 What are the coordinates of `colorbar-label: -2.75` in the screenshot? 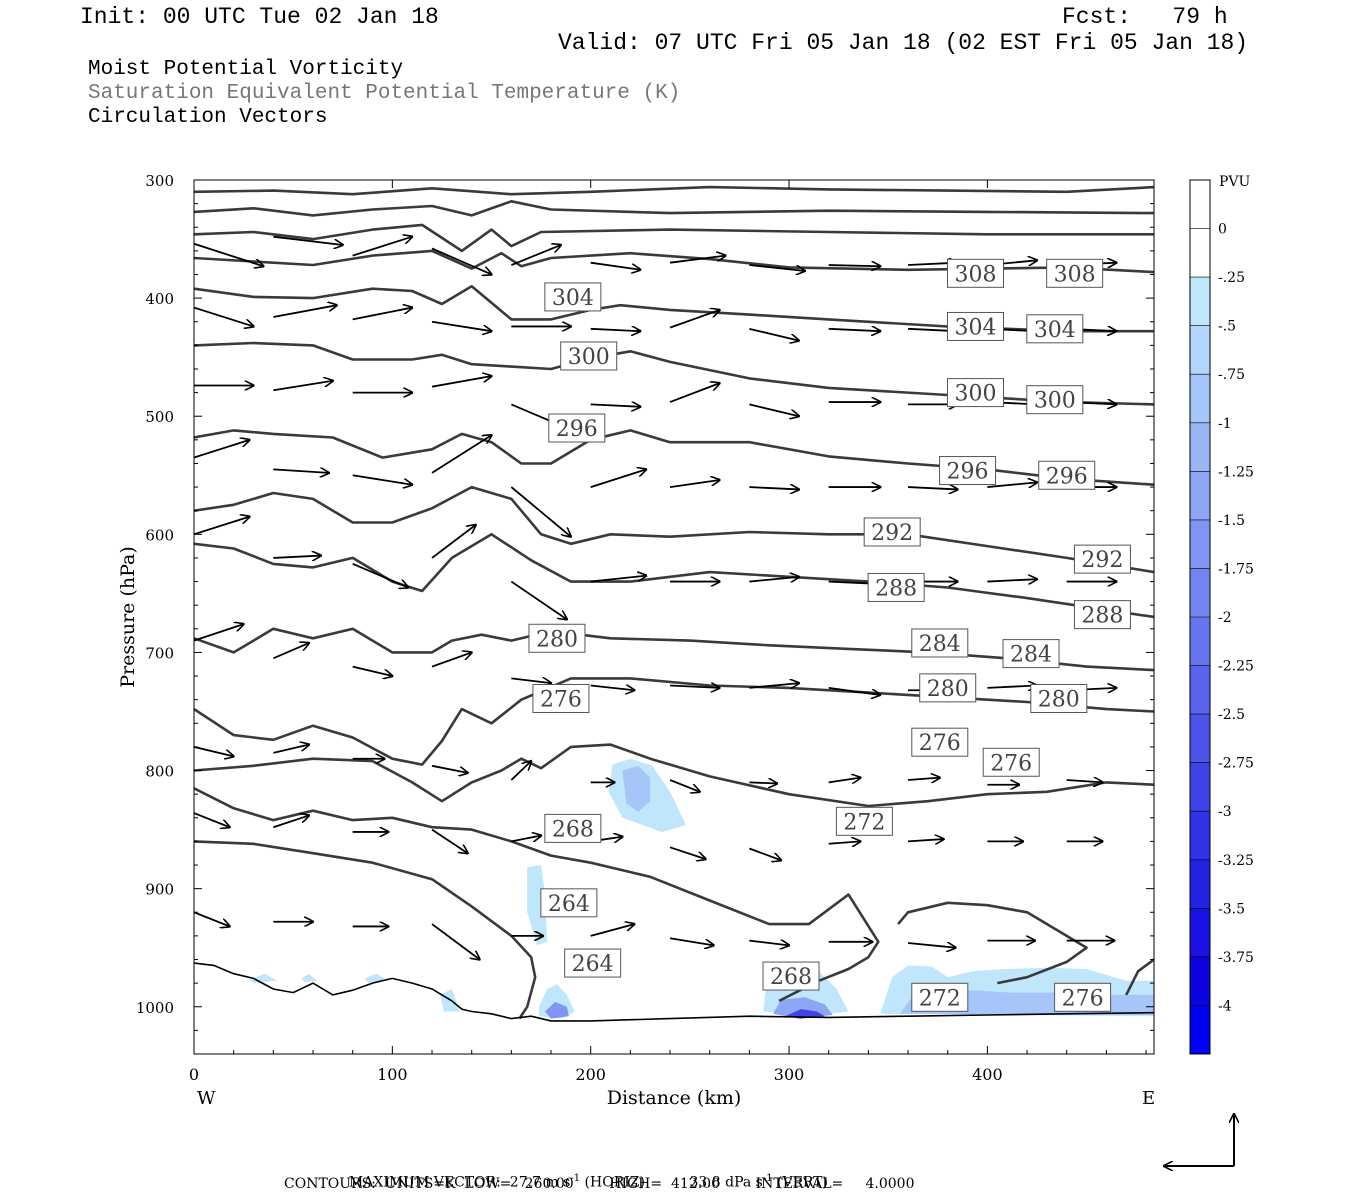 It's located at (1236, 764).